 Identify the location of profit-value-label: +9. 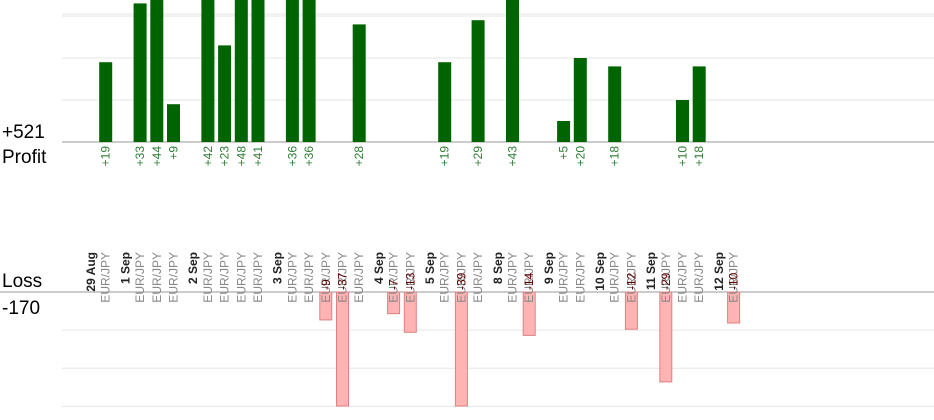
(174, 153).